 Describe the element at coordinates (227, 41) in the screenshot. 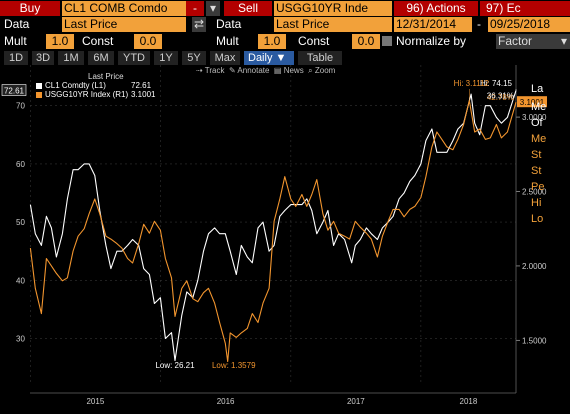

I see `mult-label-right: Mult` at that location.